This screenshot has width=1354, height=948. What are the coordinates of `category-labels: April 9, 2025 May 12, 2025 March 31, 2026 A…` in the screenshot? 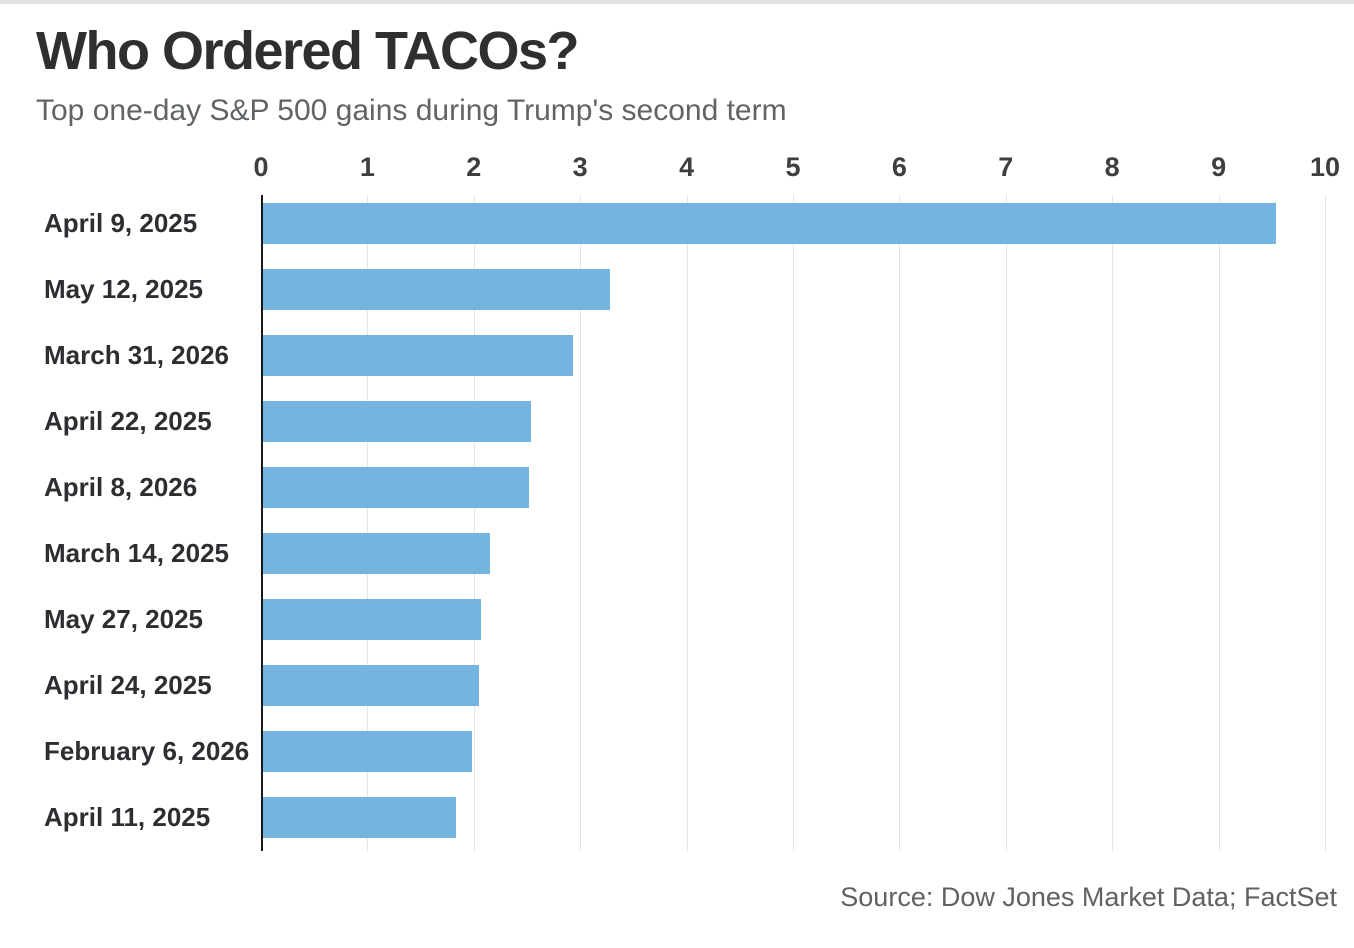 It's located at (146, 523).